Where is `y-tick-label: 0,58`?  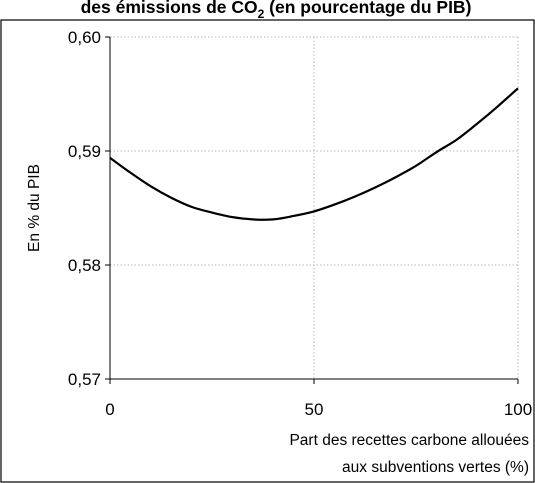 y-tick-label: 0,58 is located at coordinates (84, 265).